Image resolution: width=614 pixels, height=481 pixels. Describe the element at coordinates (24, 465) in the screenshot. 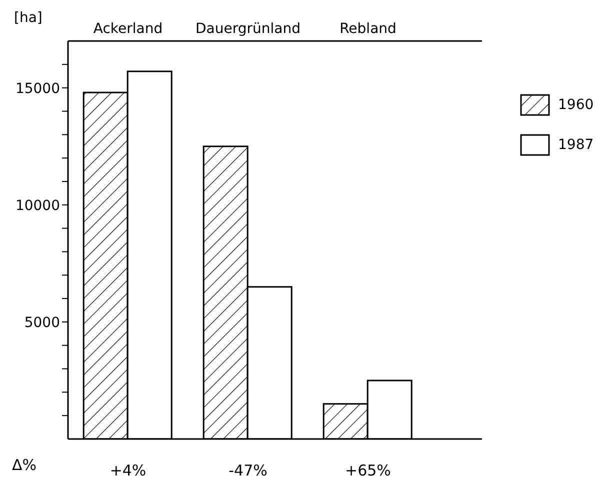

I see `text: Δ%` at that location.